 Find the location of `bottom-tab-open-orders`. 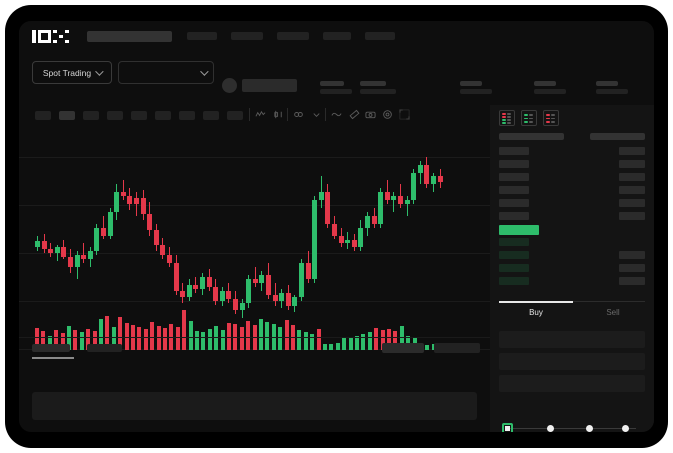

bottom-tab-open-orders is located at coordinates (51, 348).